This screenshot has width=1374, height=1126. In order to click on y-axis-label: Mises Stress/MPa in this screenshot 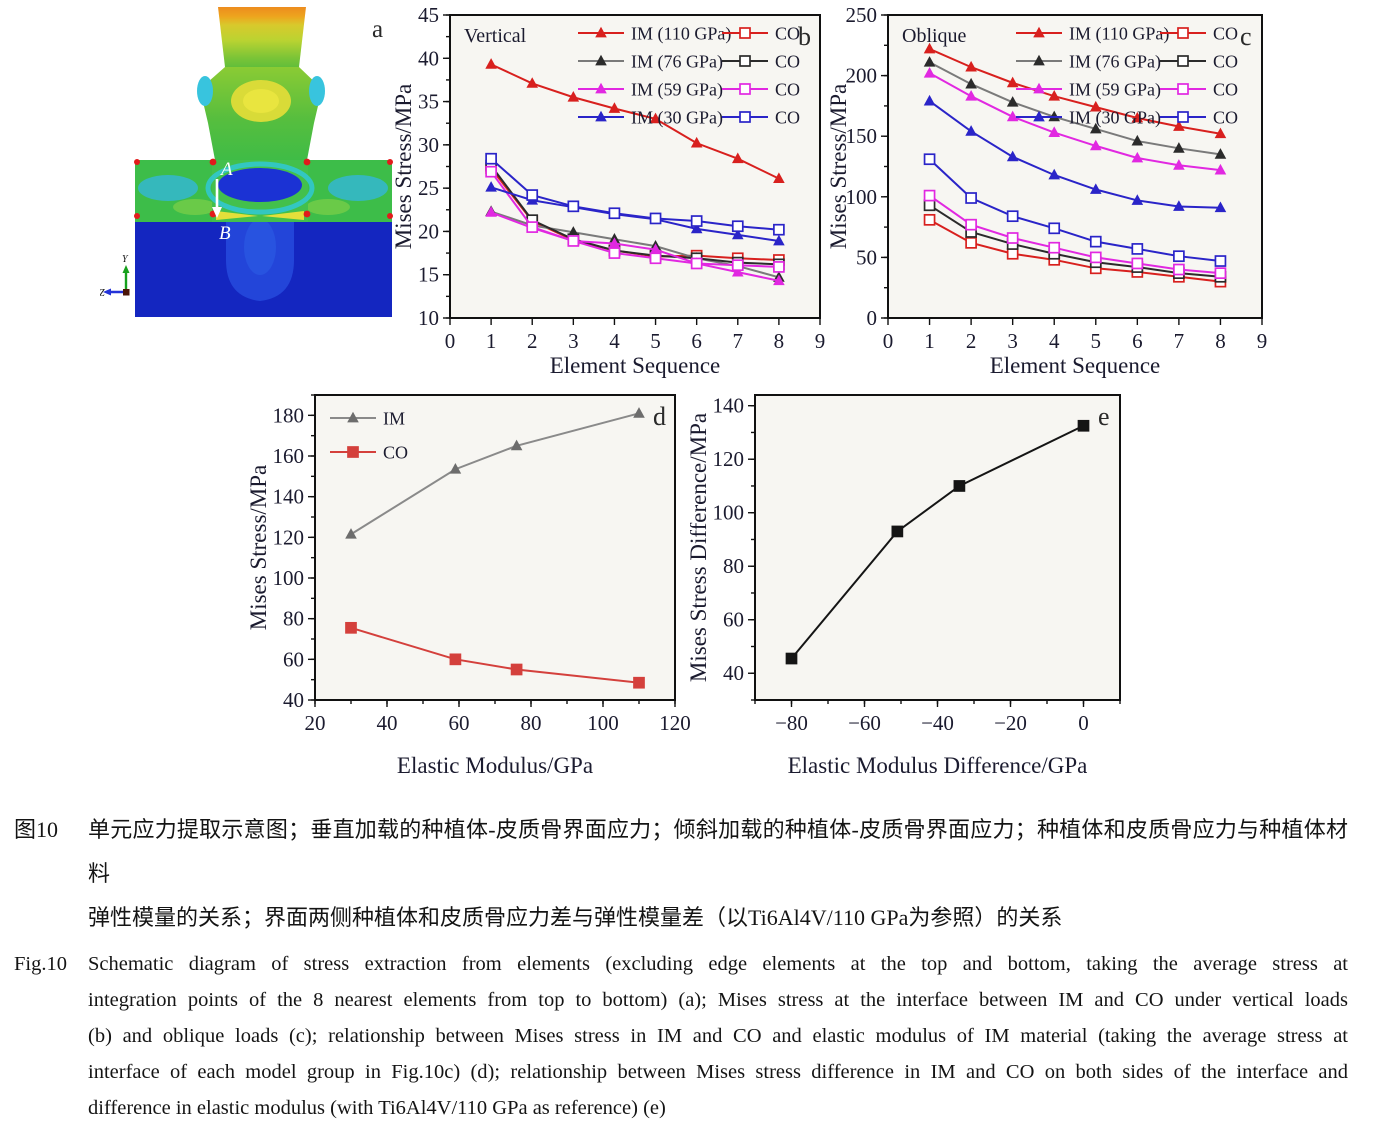, I will do `click(260, 548)`.